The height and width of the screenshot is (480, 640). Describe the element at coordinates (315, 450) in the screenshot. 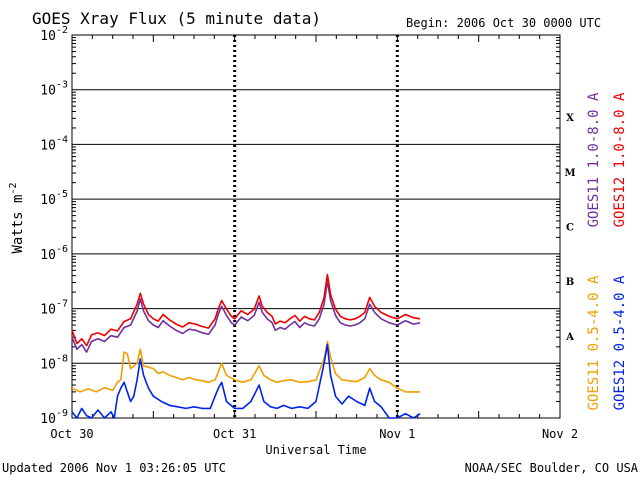

I see `x-axis-label: Universal Time` at that location.